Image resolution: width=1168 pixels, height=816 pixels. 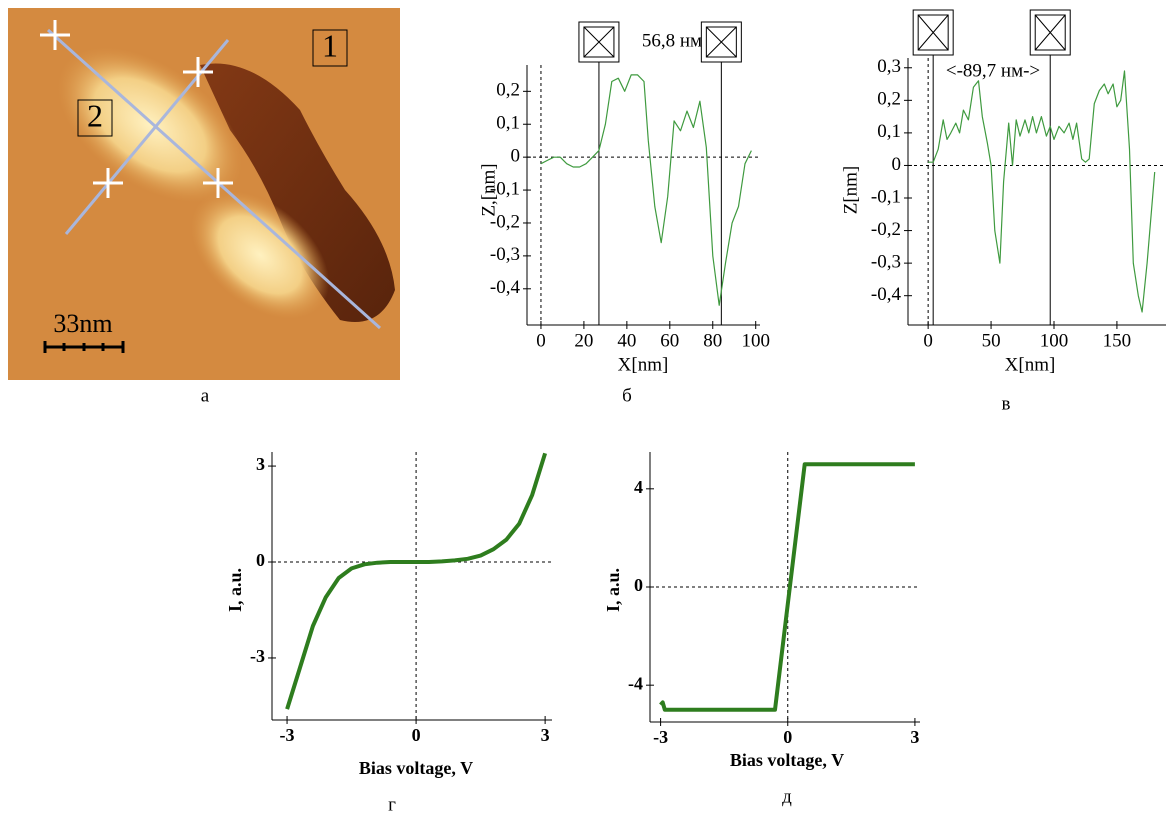 I want to click on y-tick-label: 4, so click(x=638, y=487).